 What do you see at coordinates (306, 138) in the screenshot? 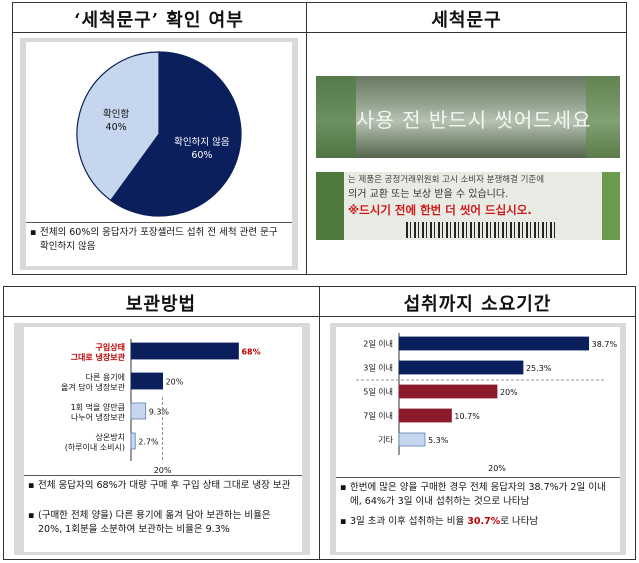
I see `top-divider` at bounding box center [306, 138].